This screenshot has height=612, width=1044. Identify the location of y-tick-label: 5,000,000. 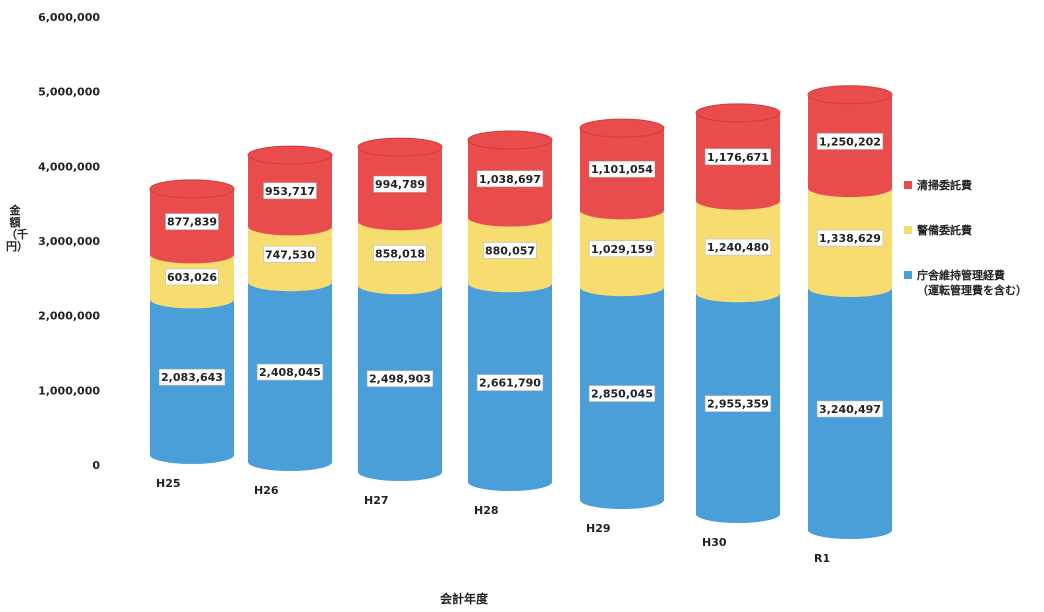
(69, 92).